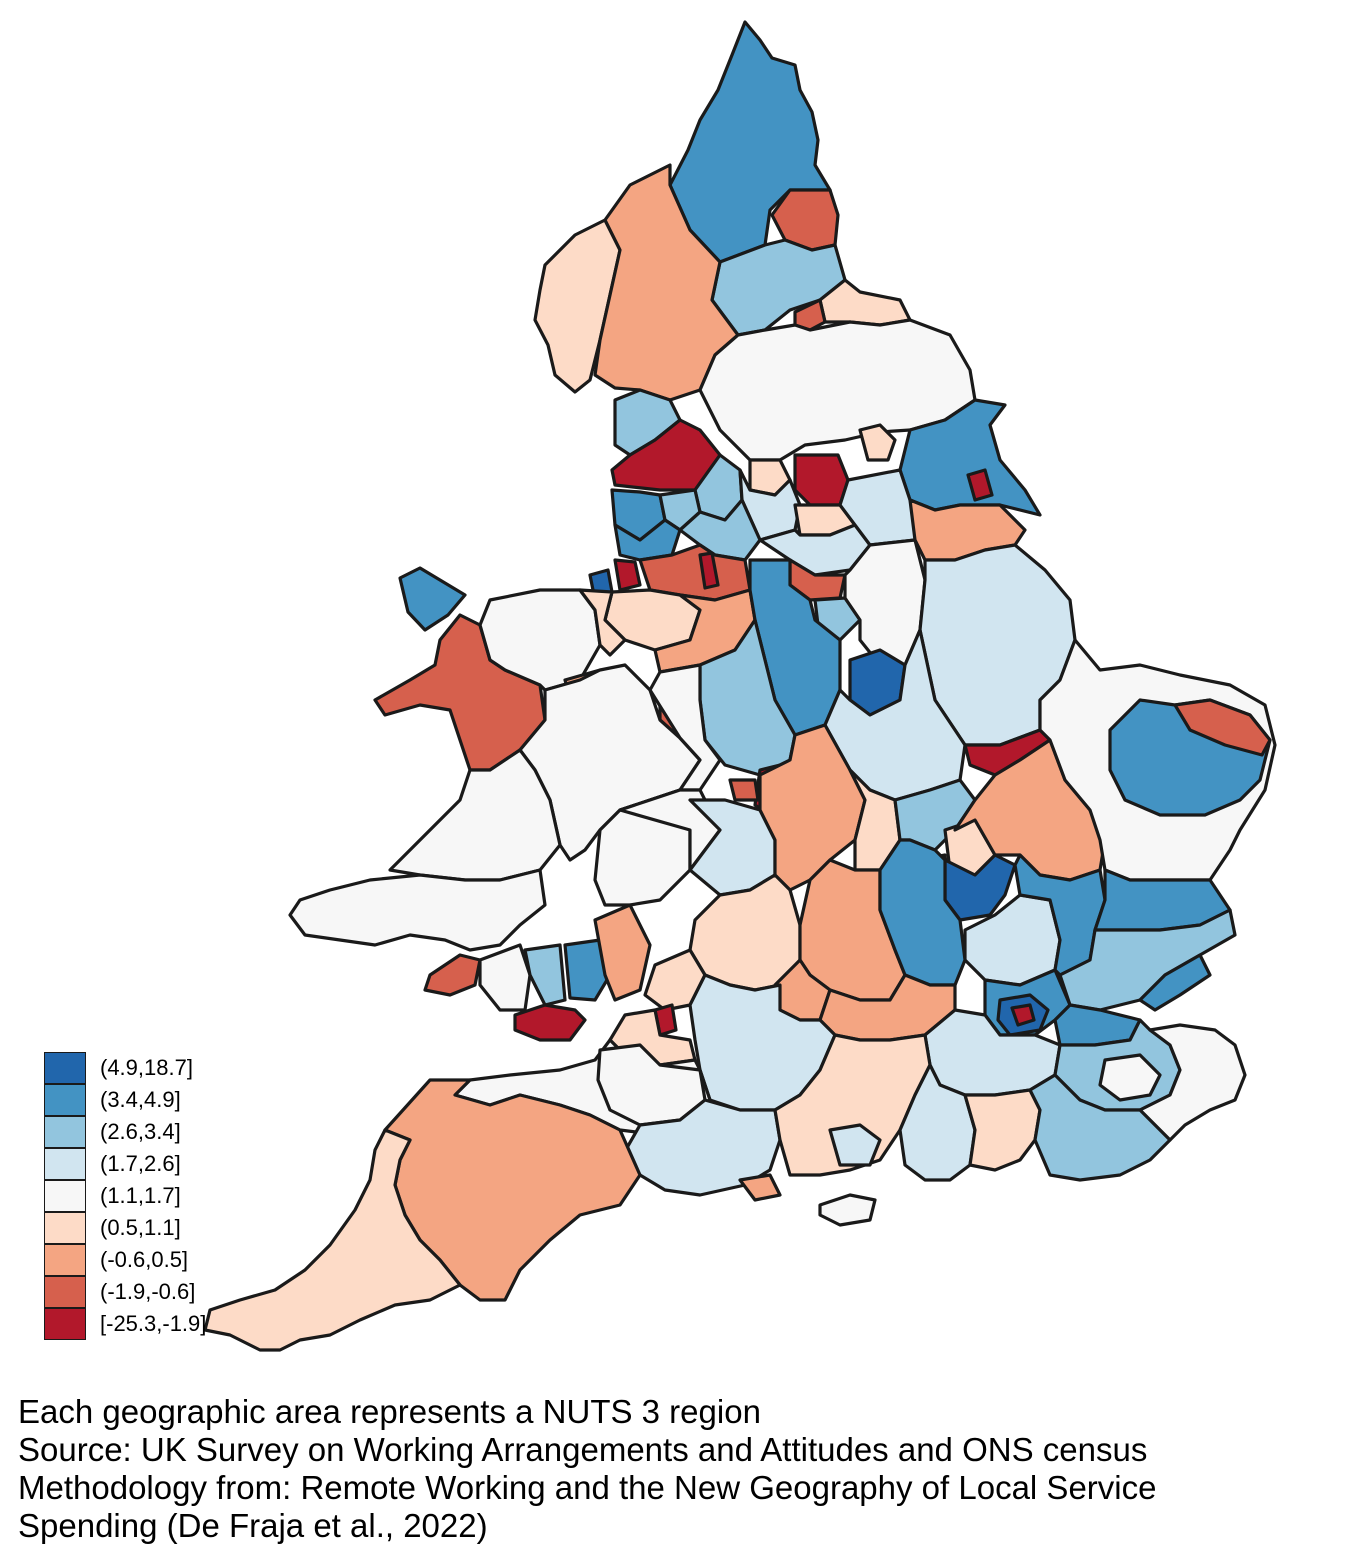 Image resolution: width=1358 pixels, height=1564 pixels. Describe the element at coordinates (821, 480) in the screenshot. I see `region-leeds` at that location.